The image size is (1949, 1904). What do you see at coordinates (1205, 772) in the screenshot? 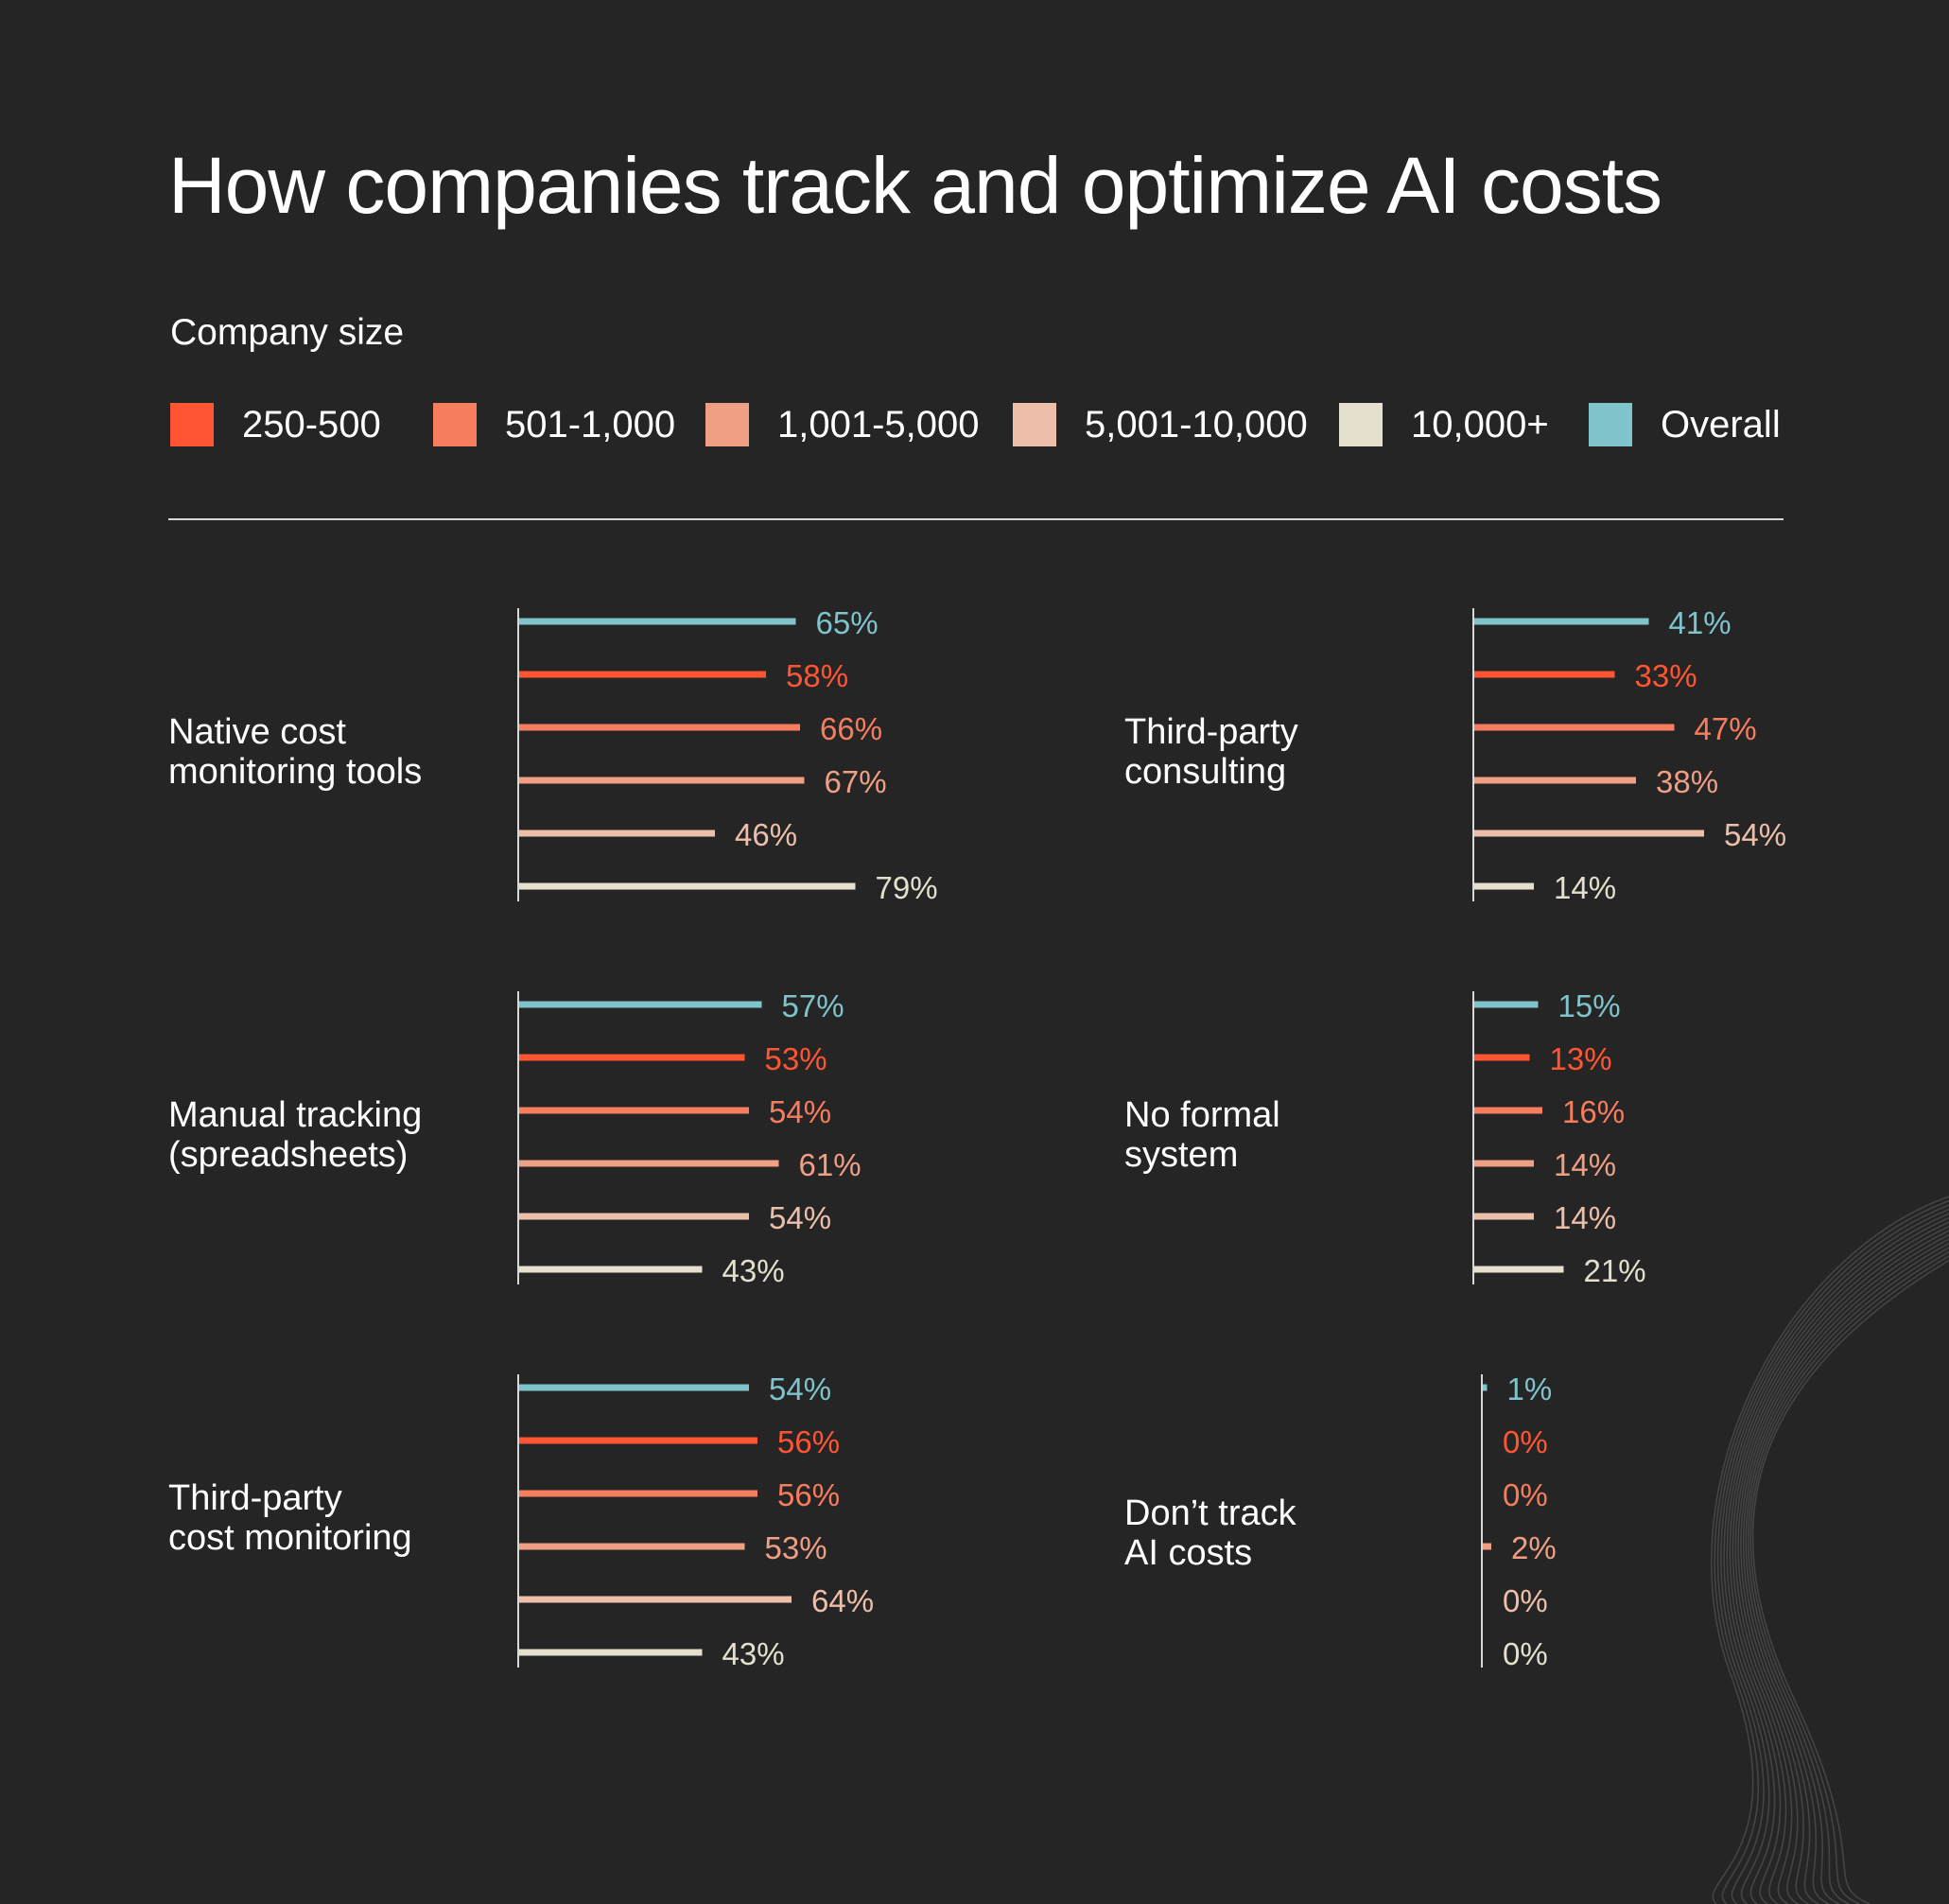
I see `panel-title-line: consulting` at bounding box center [1205, 772].